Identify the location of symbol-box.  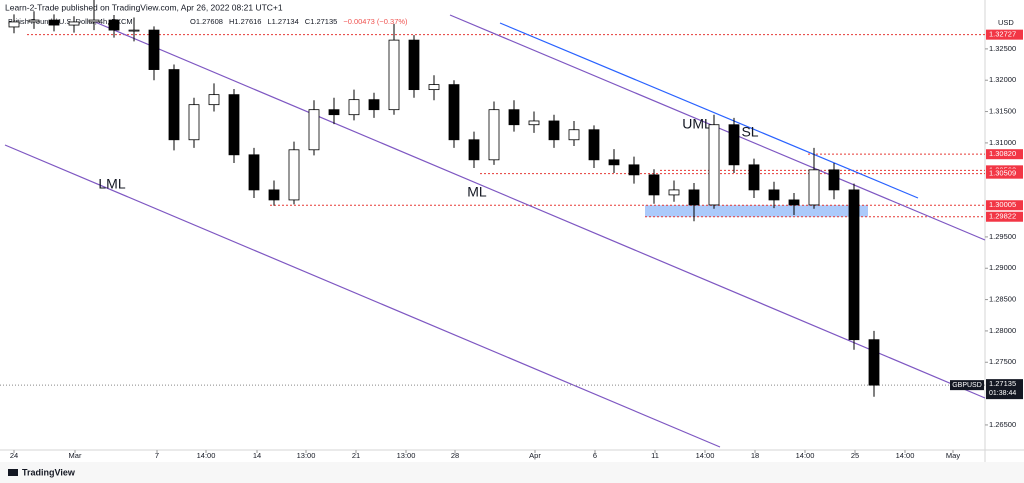
(967, 385).